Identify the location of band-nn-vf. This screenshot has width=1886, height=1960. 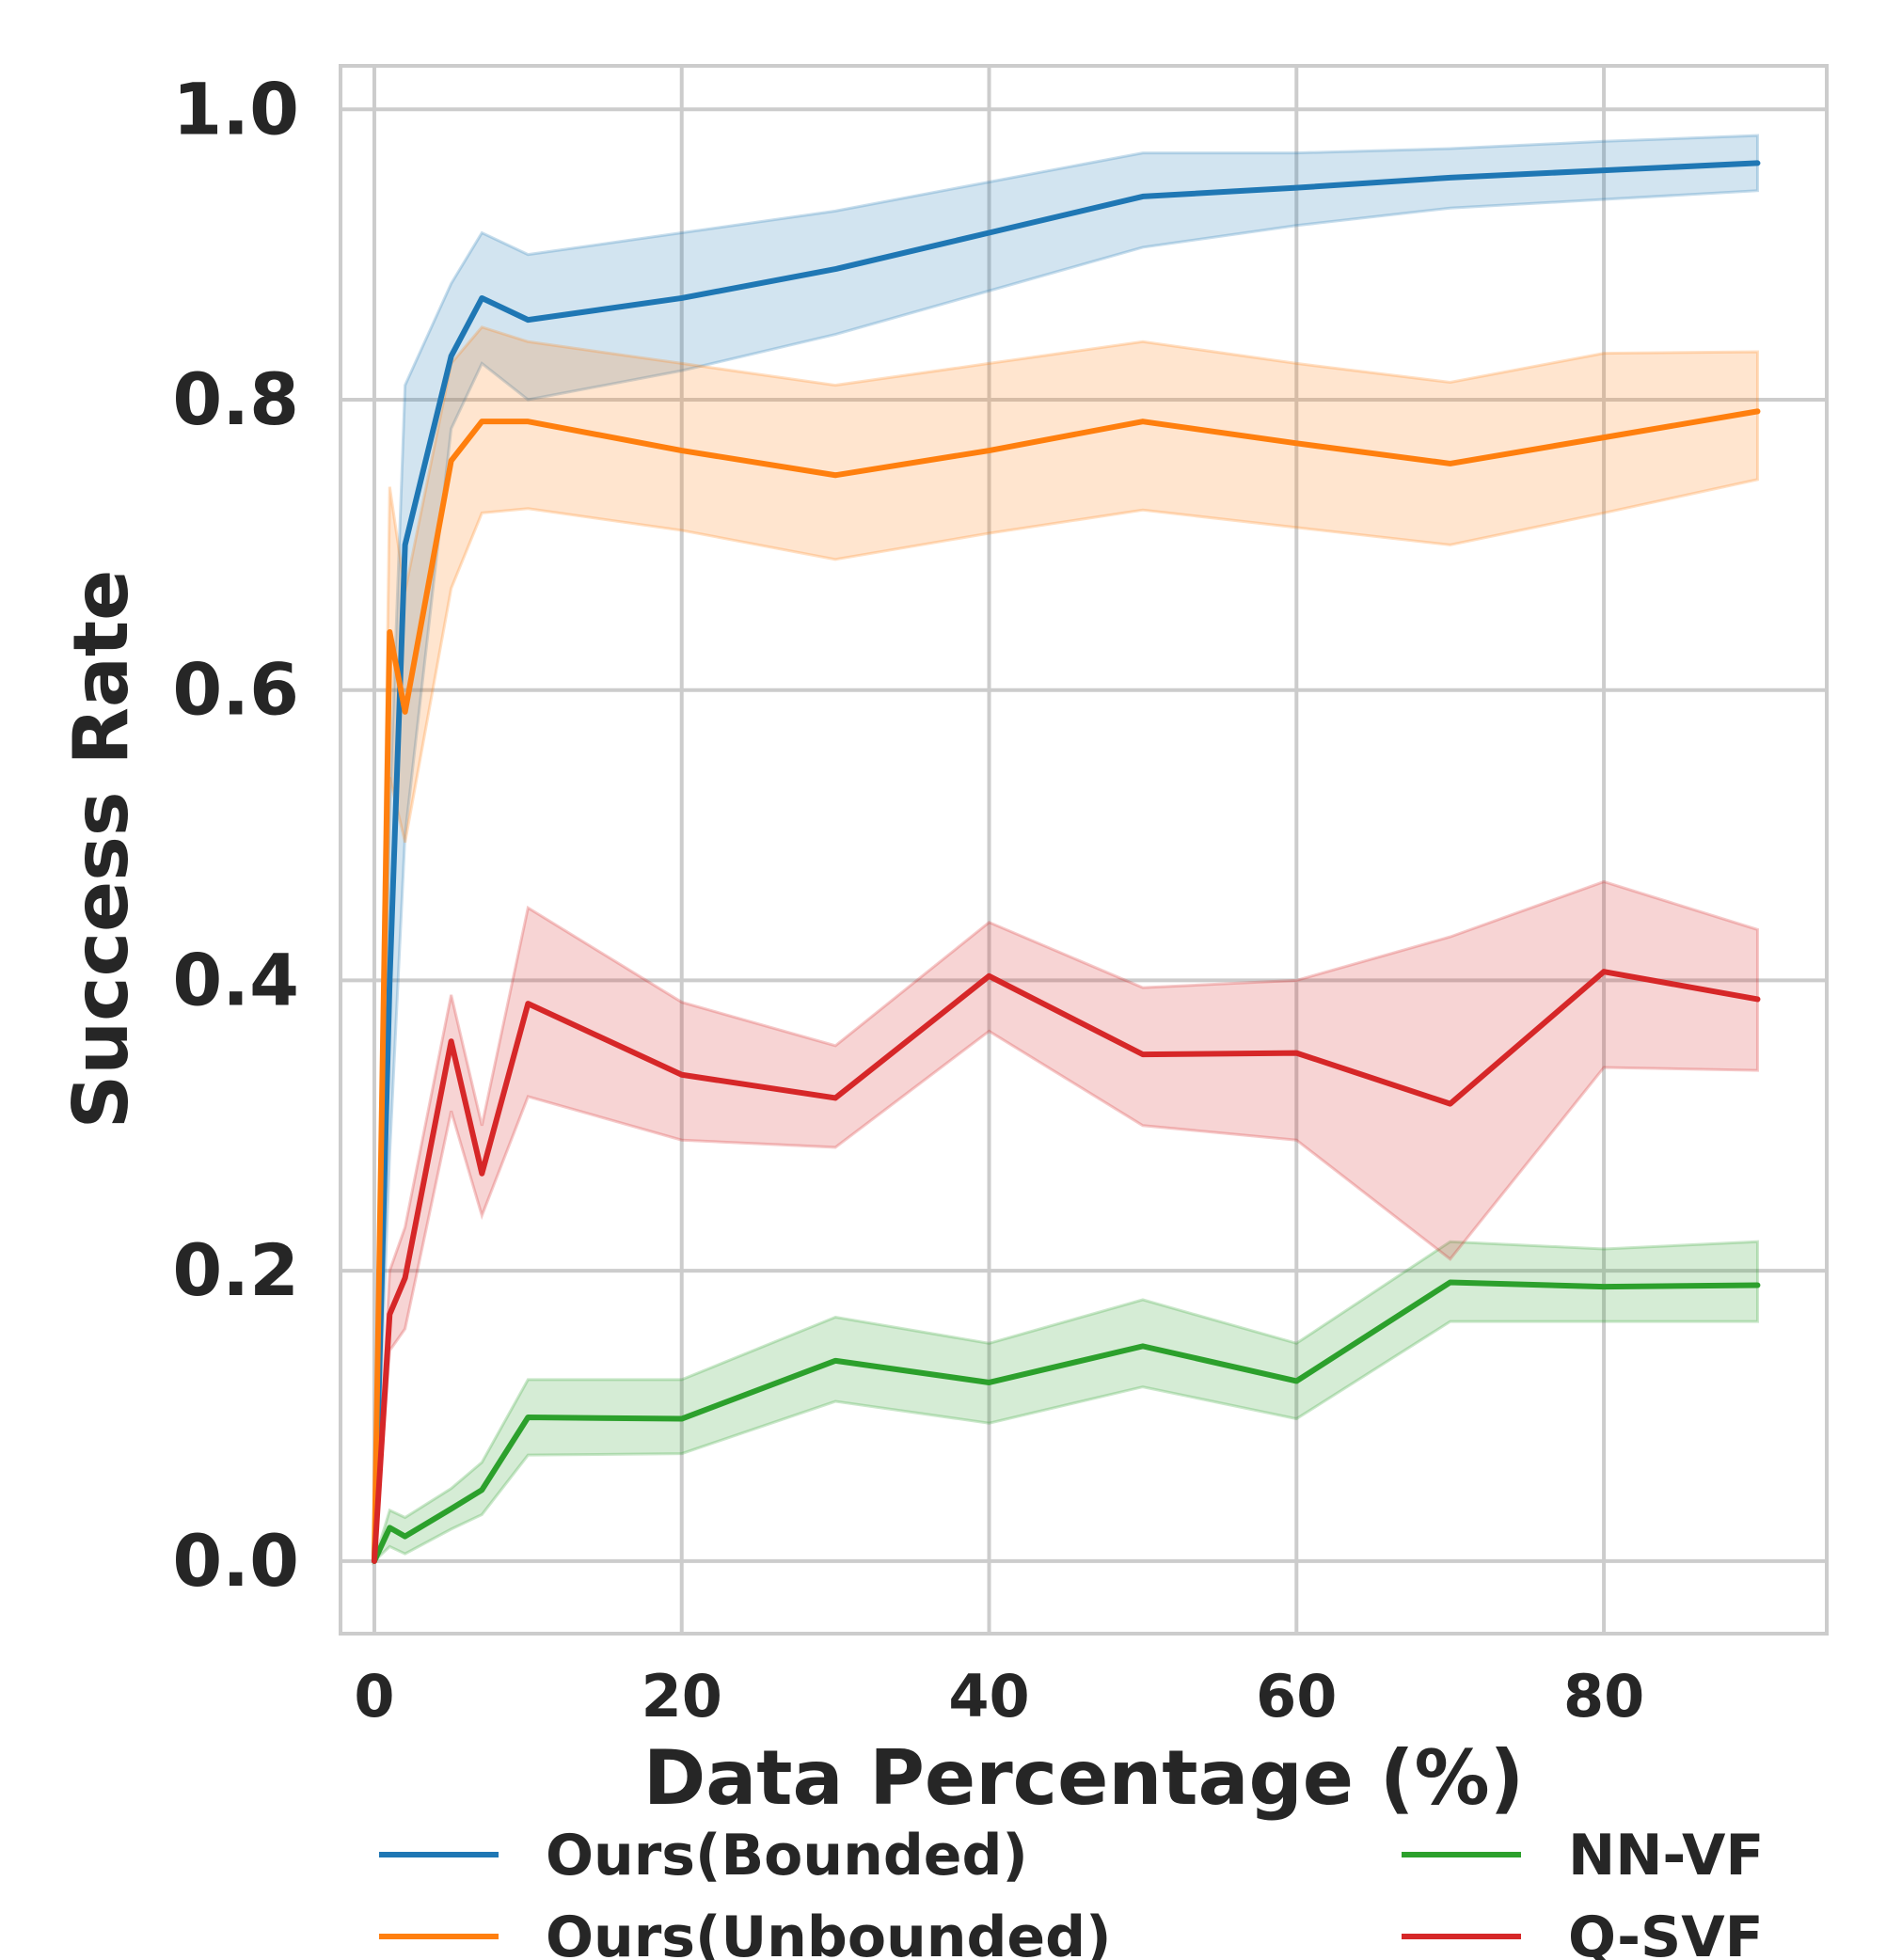
(1065, 1403).